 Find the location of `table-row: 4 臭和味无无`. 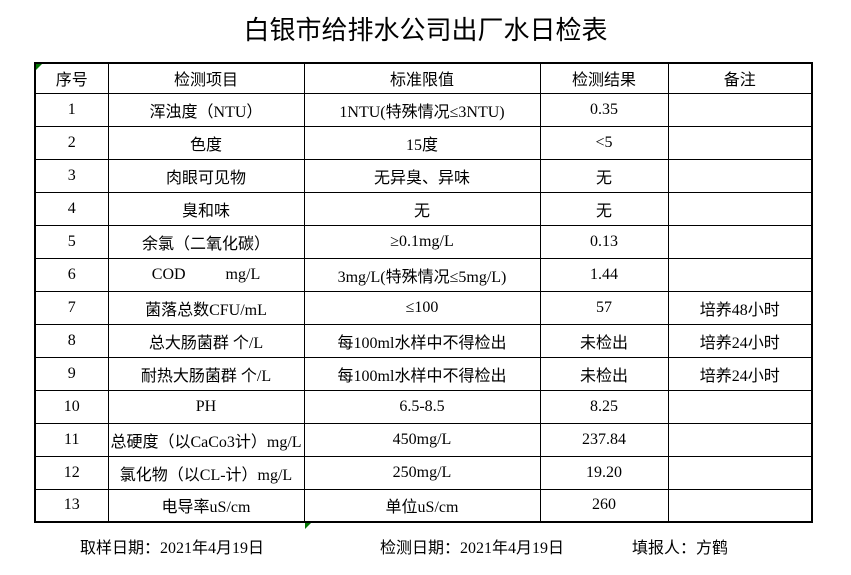

table-row: 4 臭和味无无 is located at coordinates (423, 208).